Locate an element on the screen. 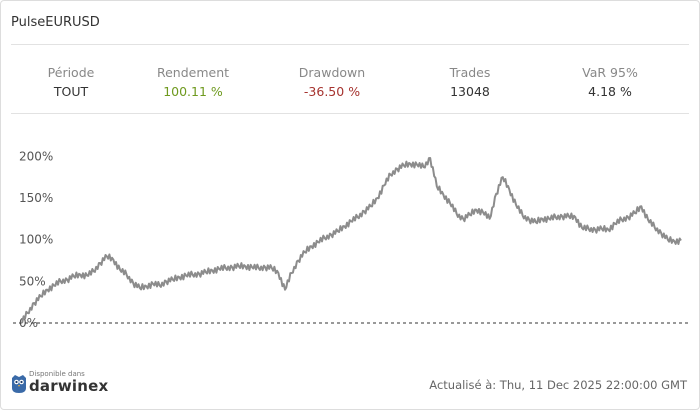 Image resolution: width=700 pixels, height=410 pixels. divider-top is located at coordinates (350, 44).